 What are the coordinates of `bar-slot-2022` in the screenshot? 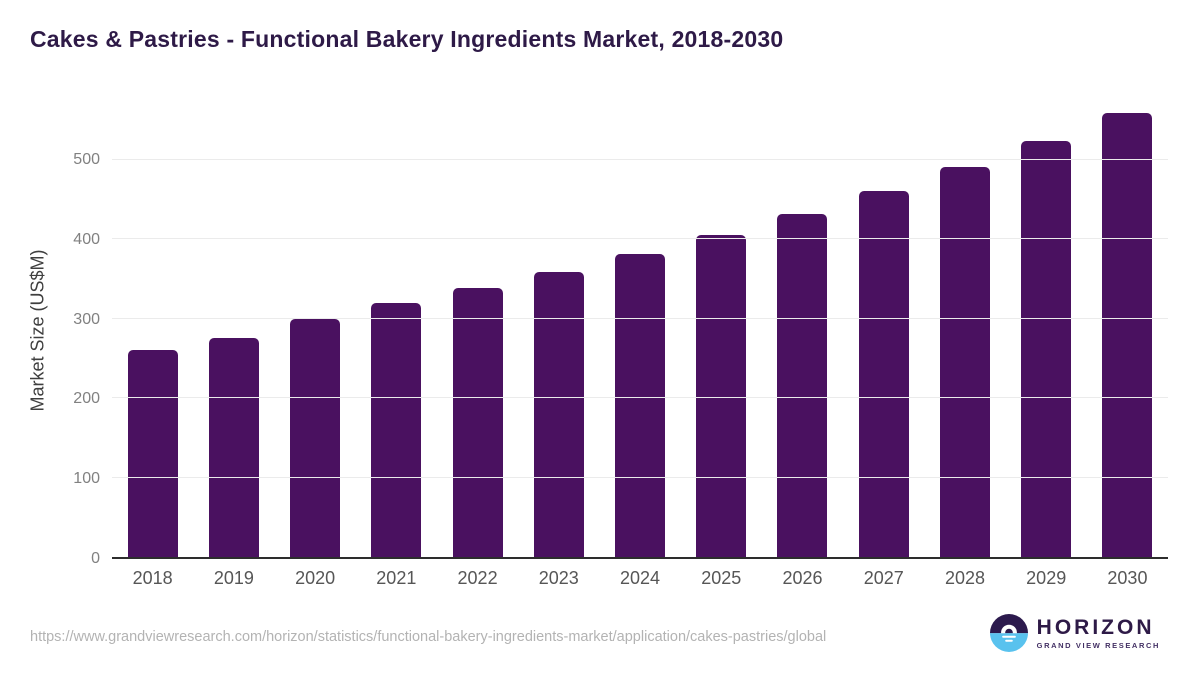 It's located at (477, 328).